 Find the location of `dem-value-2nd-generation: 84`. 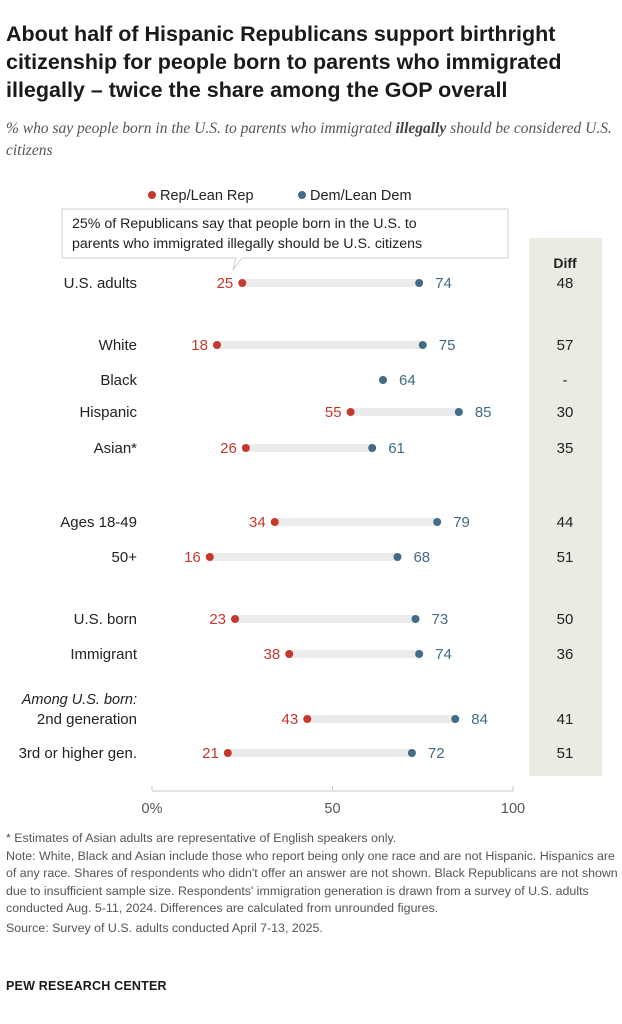

dem-value-2nd-generation: 84 is located at coordinates (479, 719).